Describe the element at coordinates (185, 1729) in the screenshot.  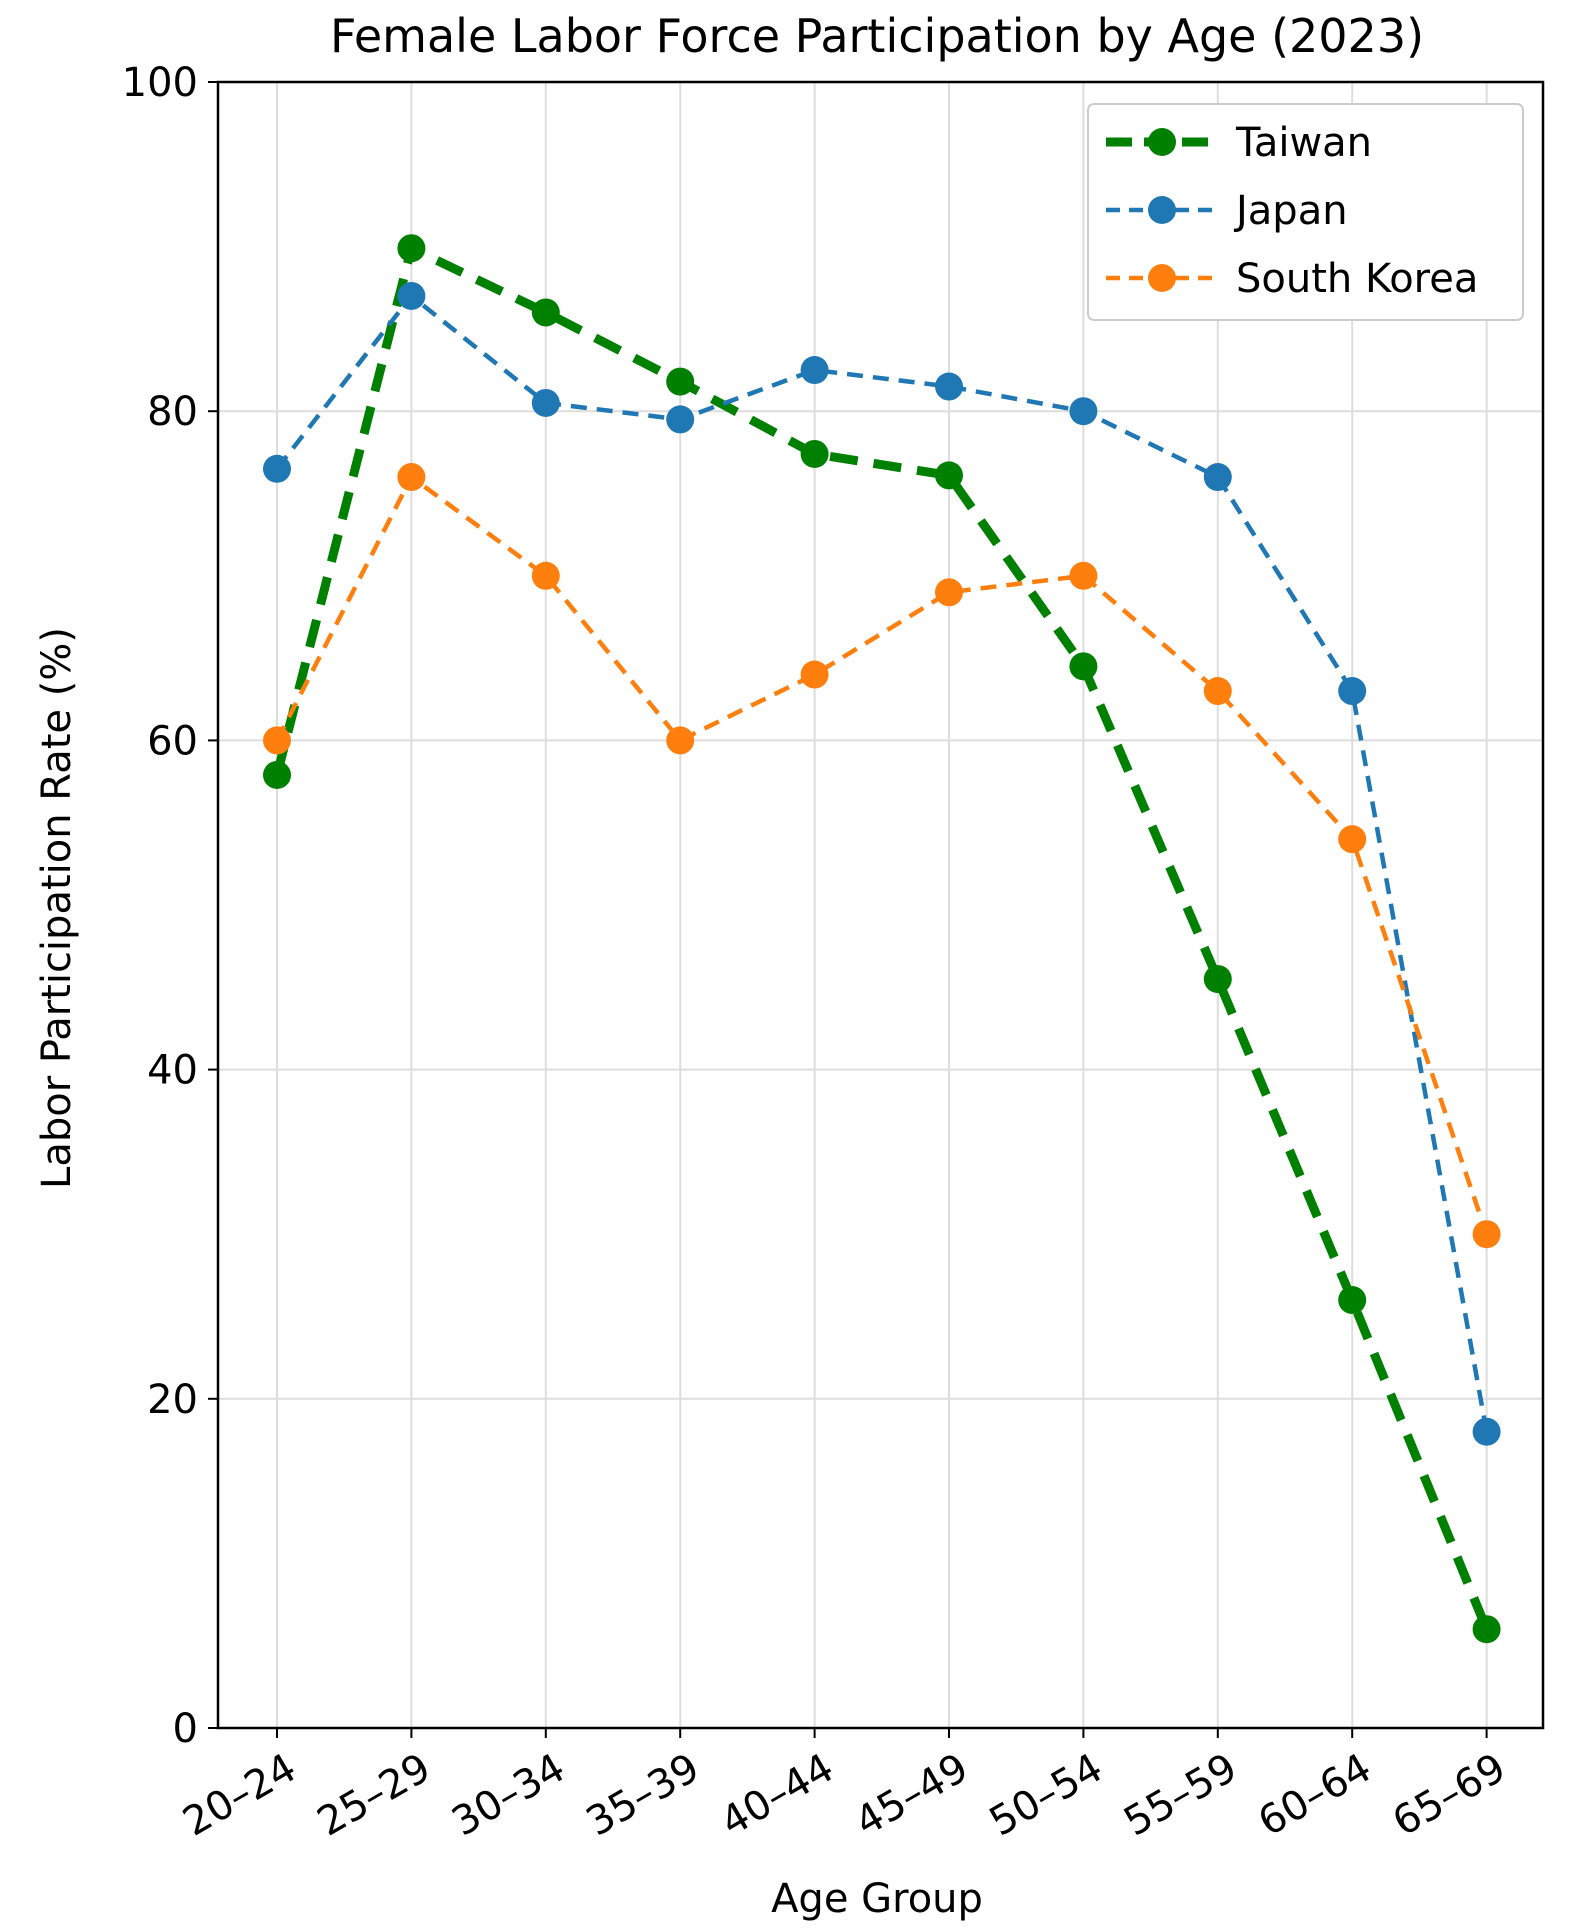
I see `y-tick-label: 0` at that location.